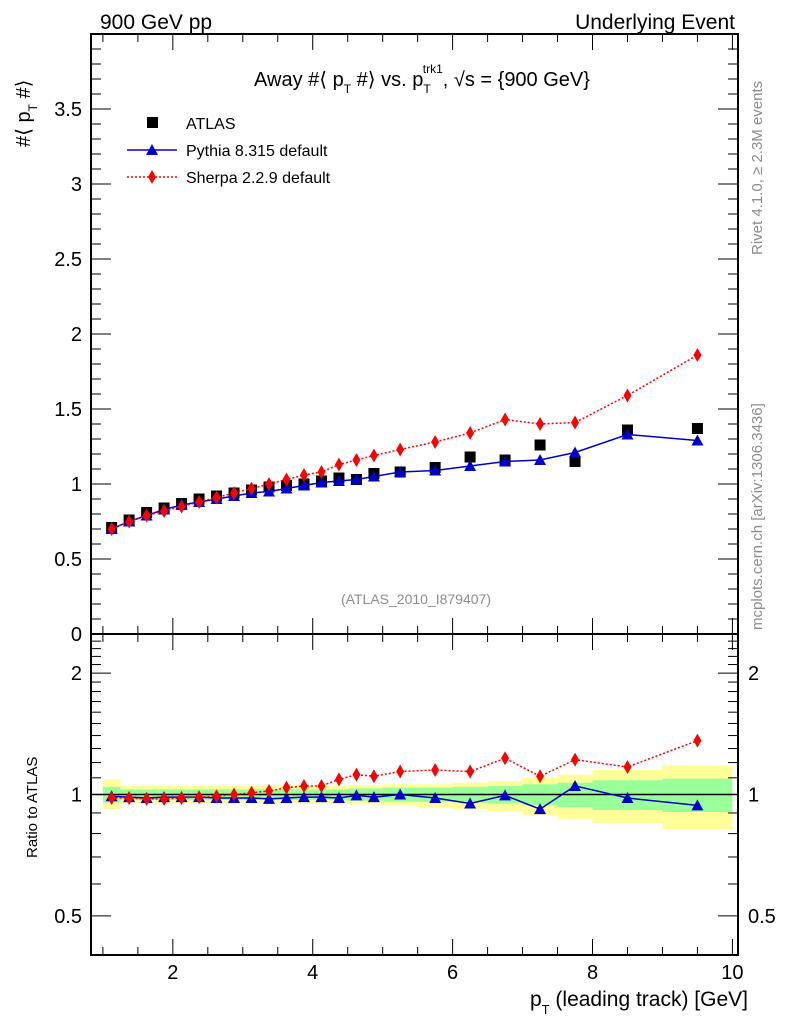  What do you see at coordinates (68, 260) in the screenshot?
I see `y-tick-label: 2.5` at bounding box center [68, 260].